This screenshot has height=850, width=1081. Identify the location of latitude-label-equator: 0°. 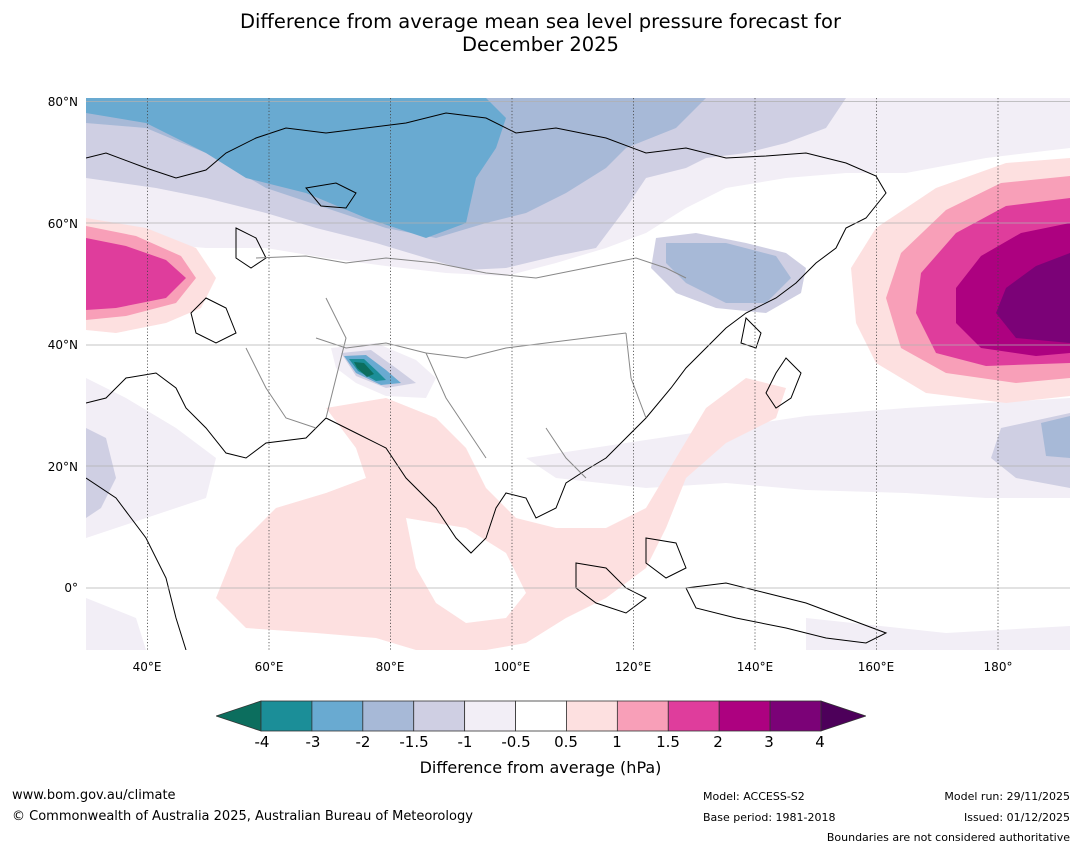
(71, 588).